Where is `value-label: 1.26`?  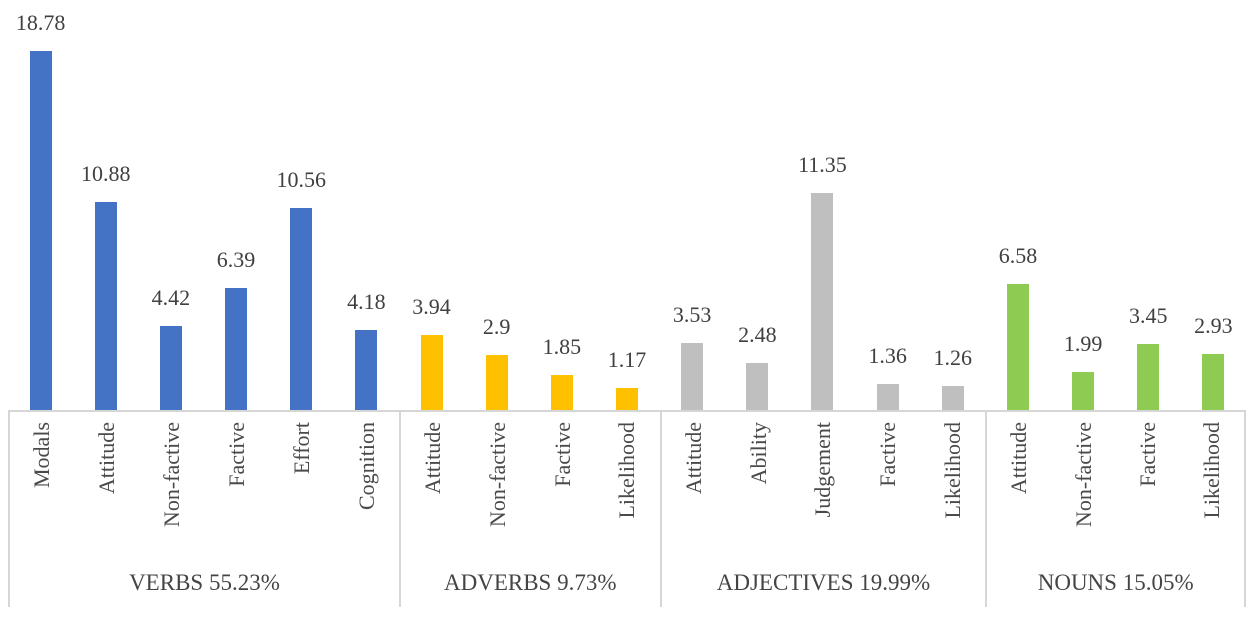 value-label: 1.26 is located at coordinates (953, 357).